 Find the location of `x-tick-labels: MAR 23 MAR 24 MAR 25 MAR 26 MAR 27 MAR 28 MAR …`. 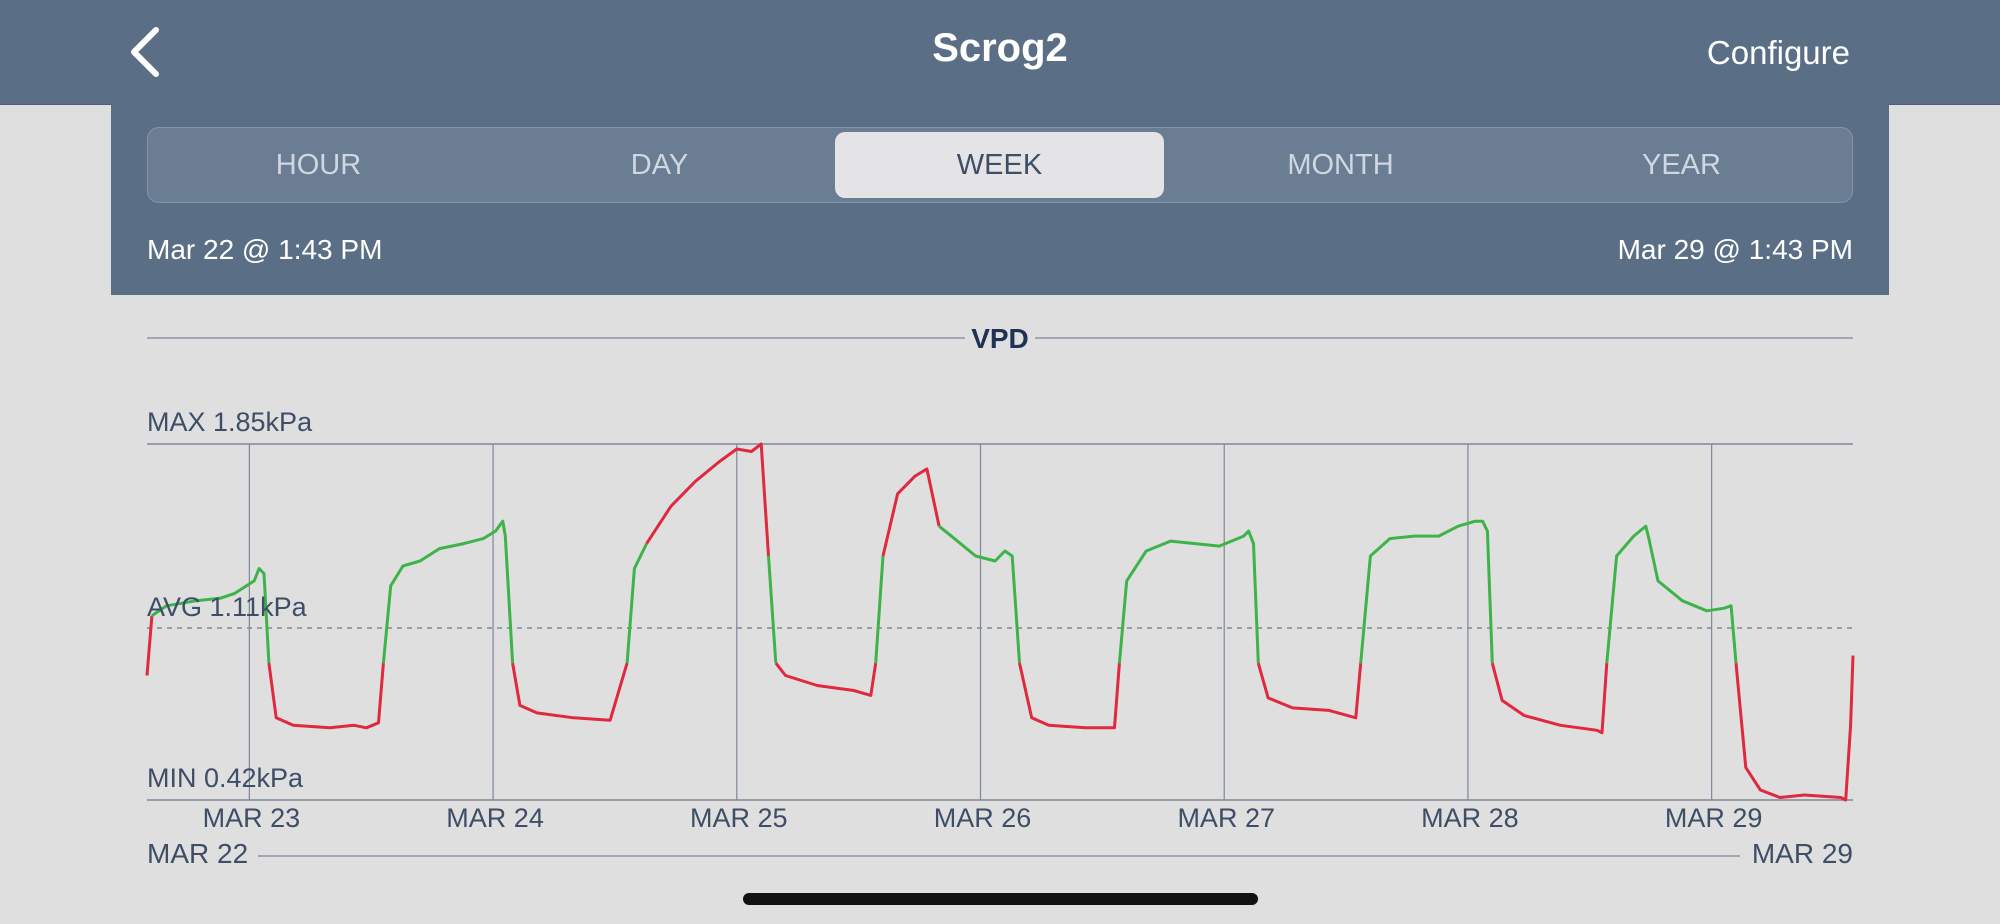

x-tick-labels: MAR 23 MAR 24 MAR 25 MAR 26 MAR 27 MAR 28 MAR … is located at coordinates (983, 818).